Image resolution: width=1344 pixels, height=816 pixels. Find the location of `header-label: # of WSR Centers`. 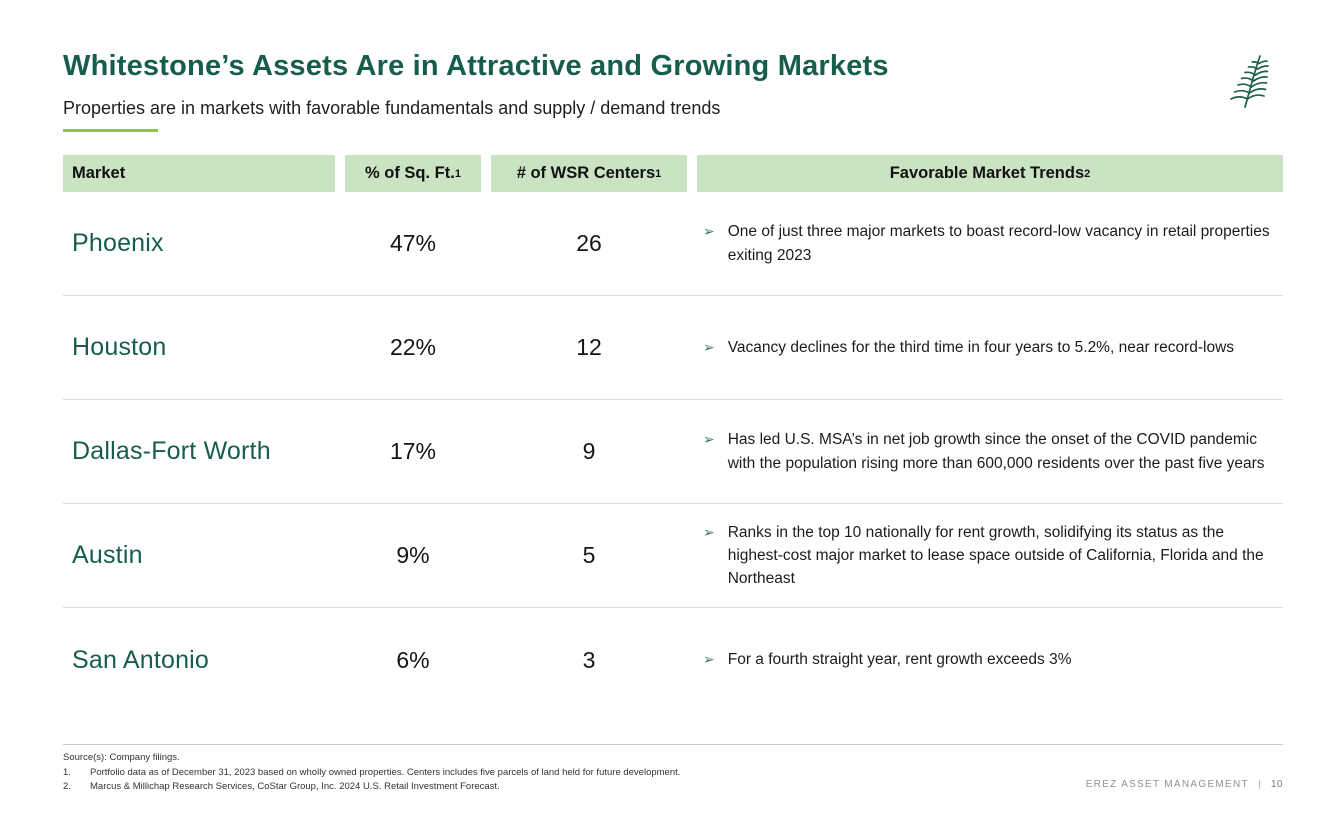

header-label: # of WSR Centers is located at coordinates (586, 173).